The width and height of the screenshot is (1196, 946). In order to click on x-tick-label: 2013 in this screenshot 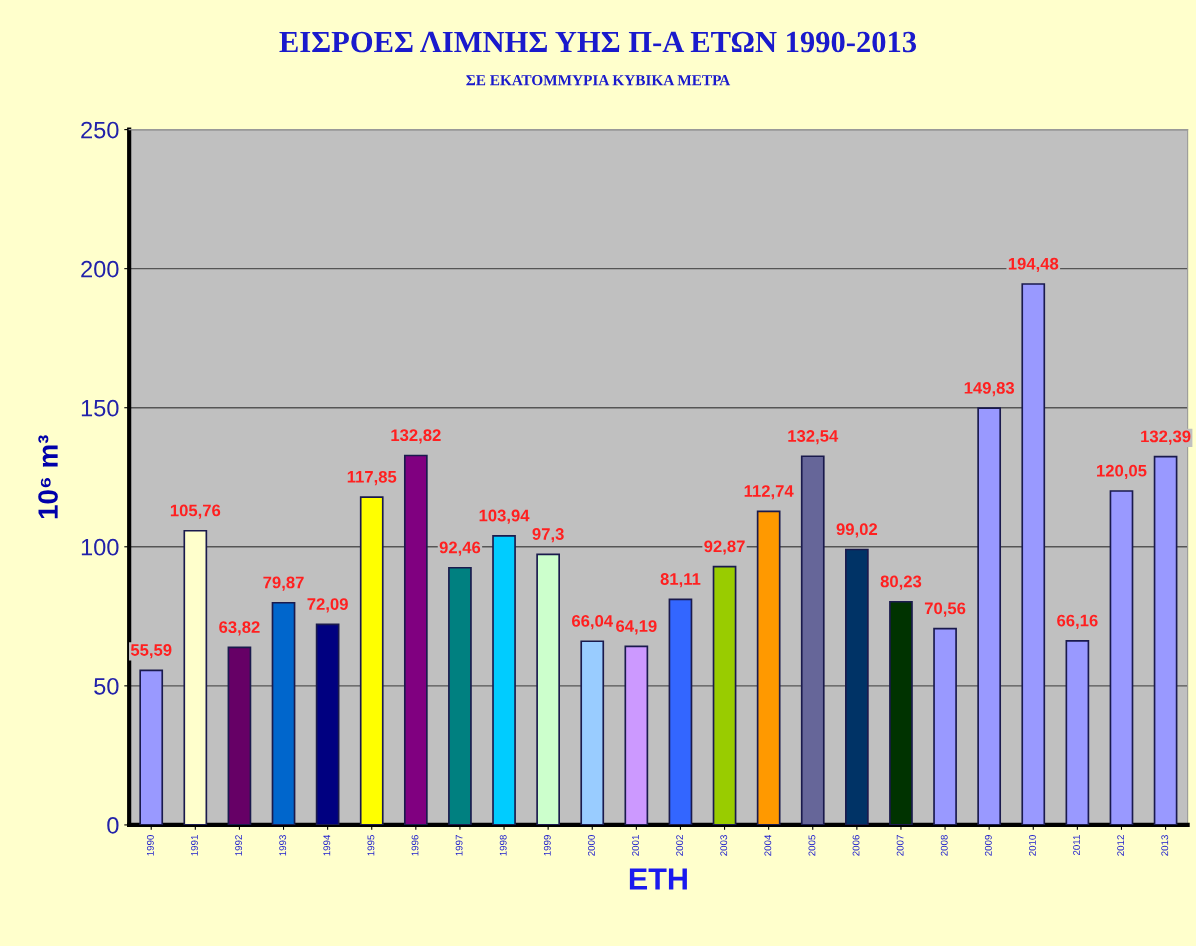, I will do `click(1165, 845)`.